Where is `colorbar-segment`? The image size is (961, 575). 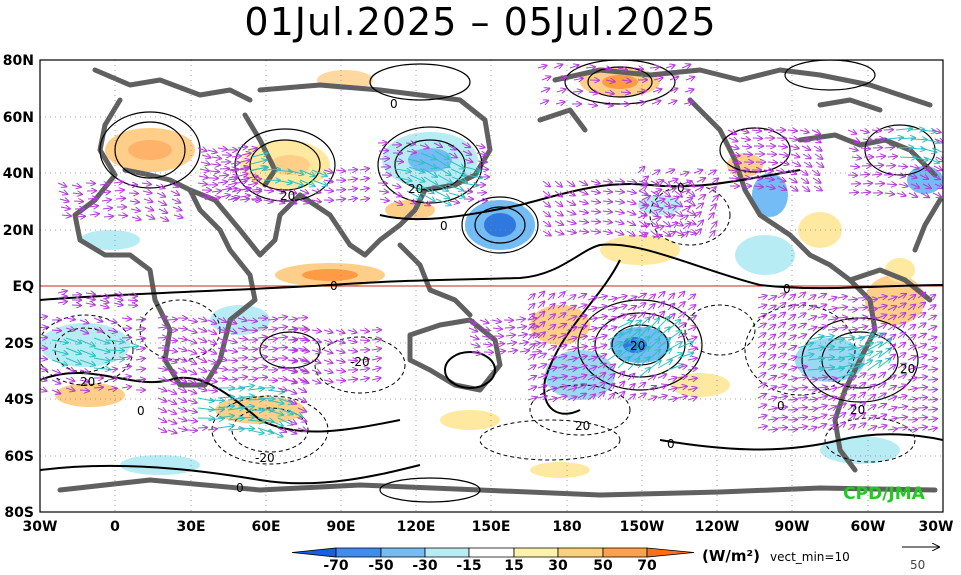 colorbar-segment is located at coordinates (447, 552).